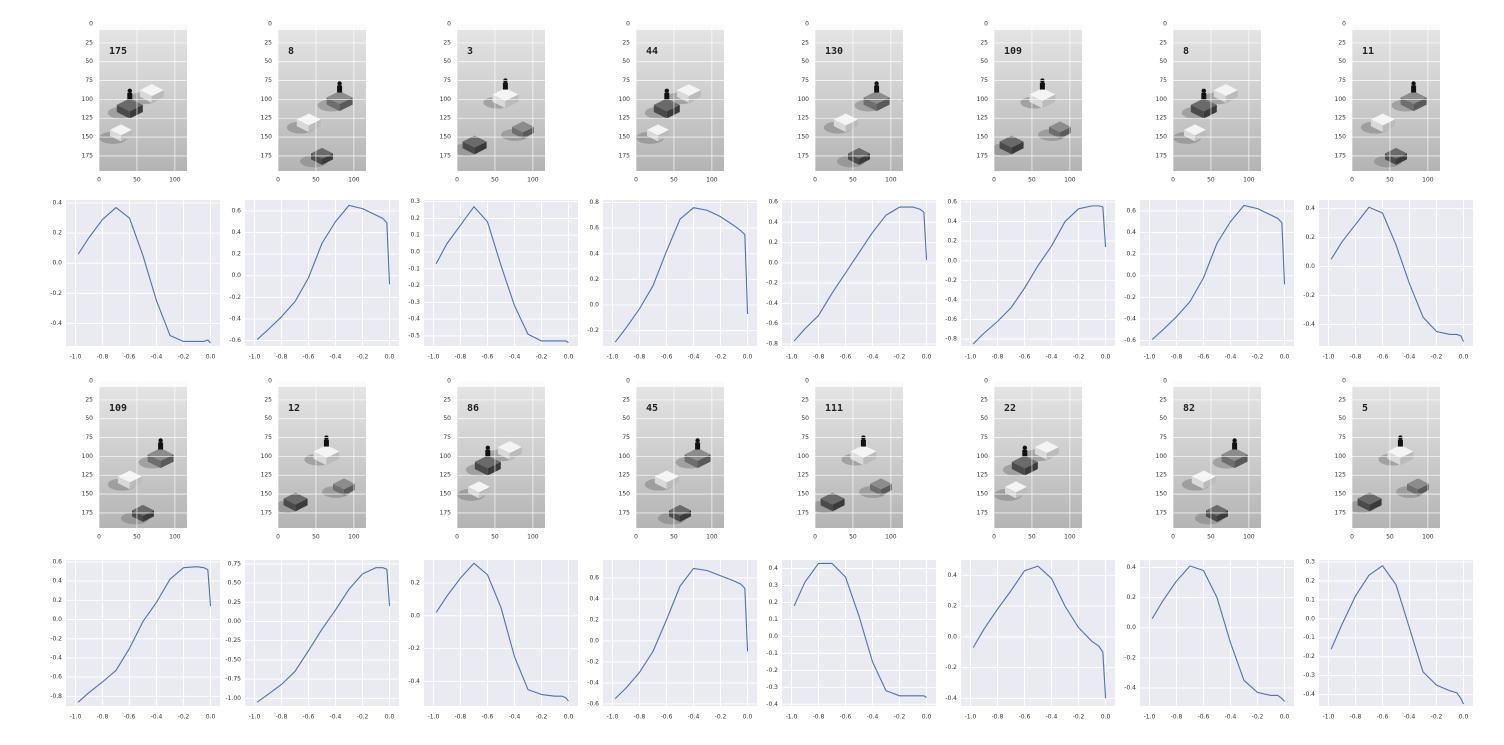 Image resolution: width=1504 pixels, height=745 pixels. What do you see at coordinates (294, 408) in the screenshot?
I see `score: 12` at bounding box center [294, 408].